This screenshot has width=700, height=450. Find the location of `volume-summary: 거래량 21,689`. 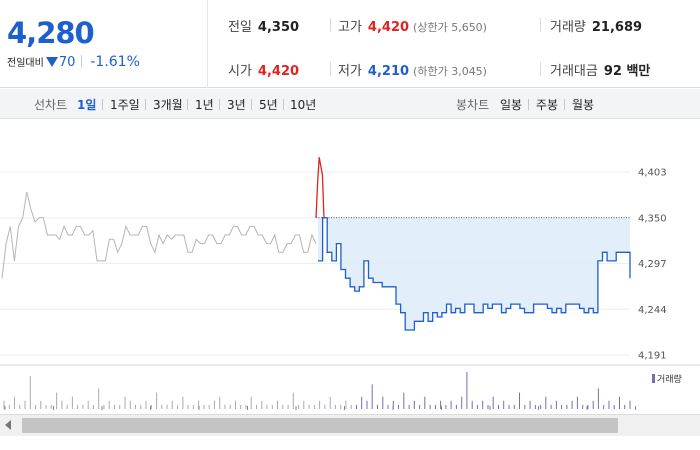

volume-summary: 거래량 21,689 is located at coordinates (596, 25).